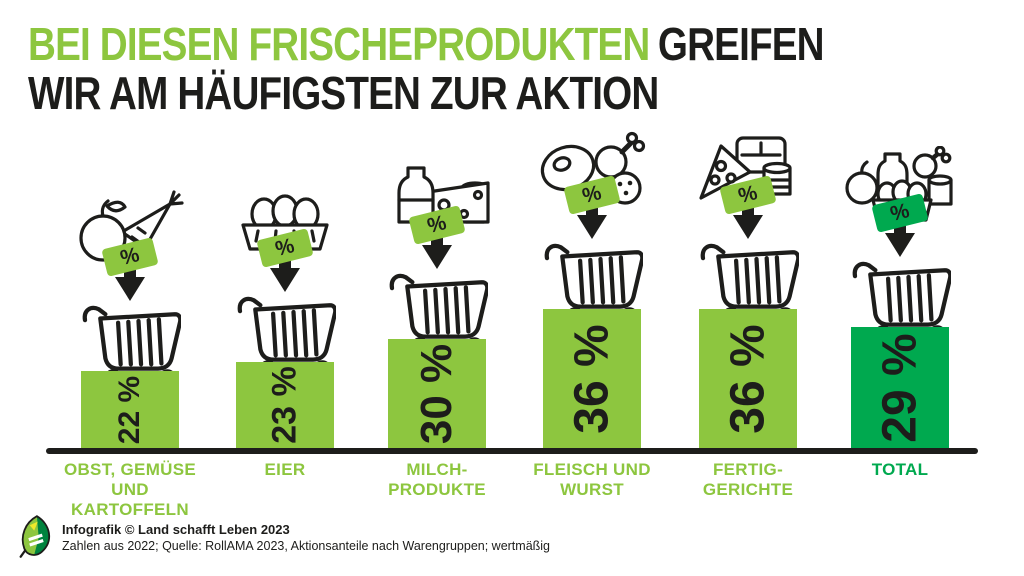 The height and width of the screenshot is (576, 1024). What do you see at coordinates (512, 451) in the screenshot?
I see `x-axis-baseline` at bounding box center [512, 451].